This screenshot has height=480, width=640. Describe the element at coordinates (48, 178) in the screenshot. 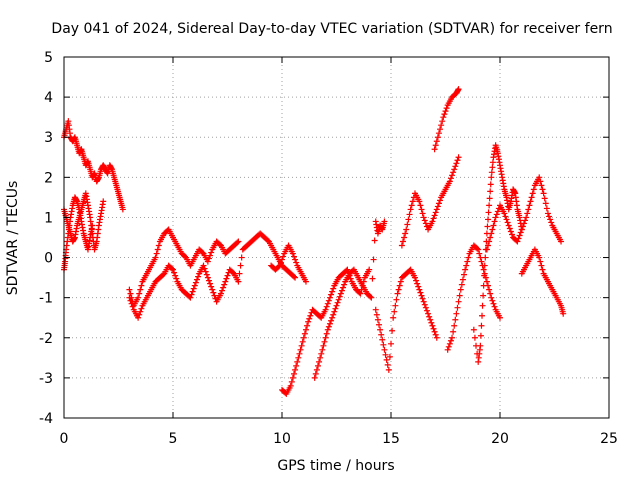

I see `y-tick-label: 2` at that location.